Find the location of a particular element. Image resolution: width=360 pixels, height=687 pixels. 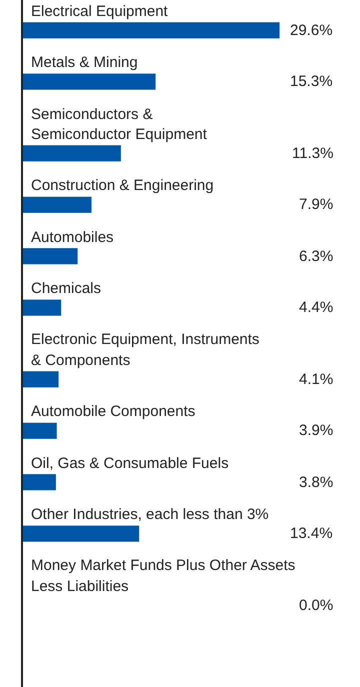

data-label: 7.9% is located at coordinates (316, 204).